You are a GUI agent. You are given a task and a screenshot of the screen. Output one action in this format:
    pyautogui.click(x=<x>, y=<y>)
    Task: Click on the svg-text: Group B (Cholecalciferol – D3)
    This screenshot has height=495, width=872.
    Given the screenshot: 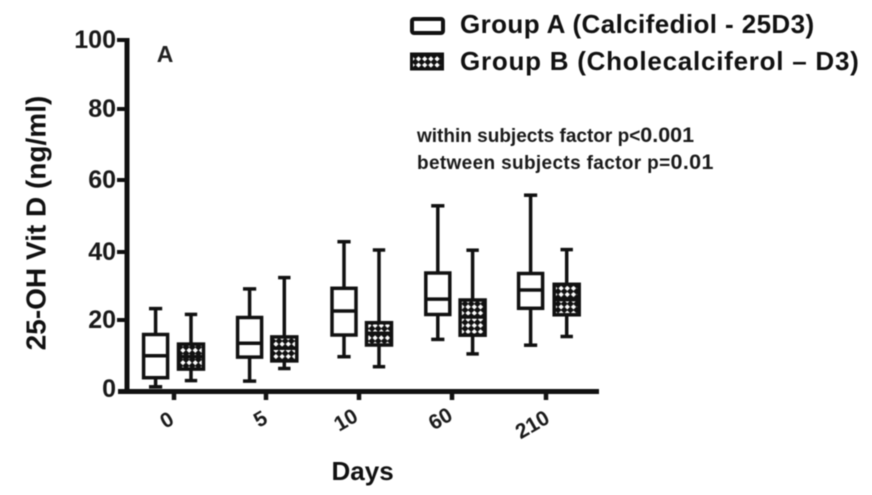 What is the action you would take?
    pyautogui.click(x=660, y=61)
    